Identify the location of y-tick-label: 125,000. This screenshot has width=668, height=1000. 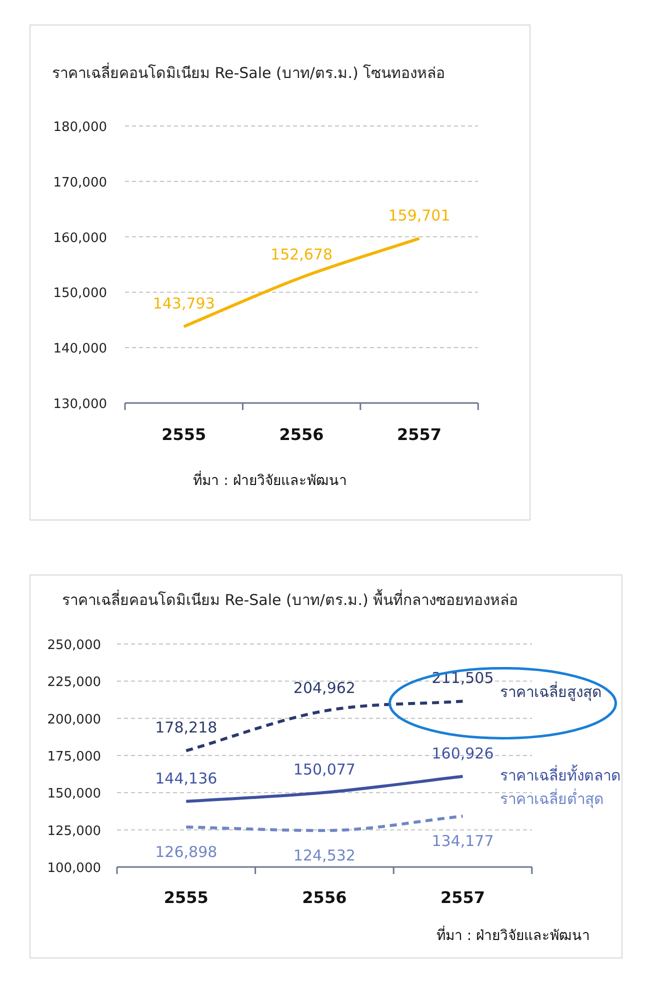
(74, 831).